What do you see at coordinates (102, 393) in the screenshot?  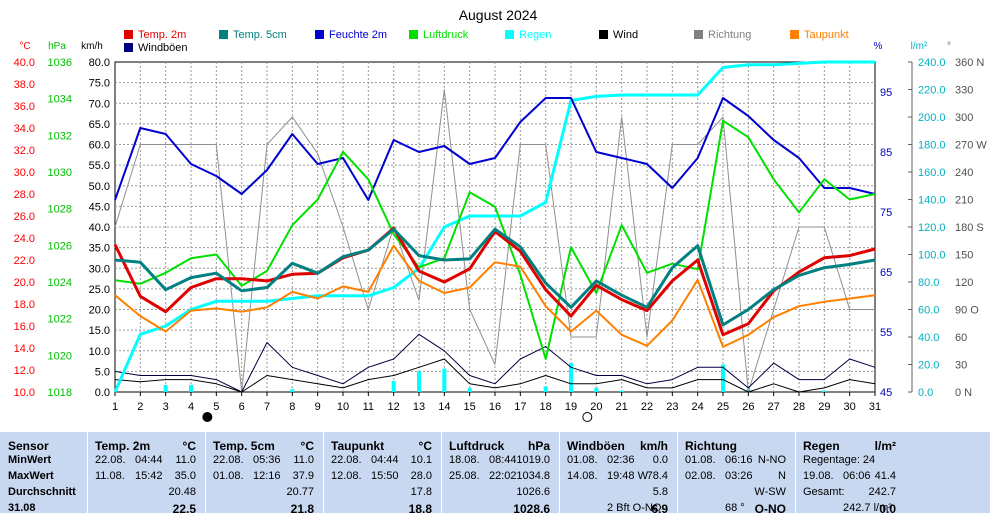 I see `wind-tick-label: 0.0` at bounding box center [102, 393].